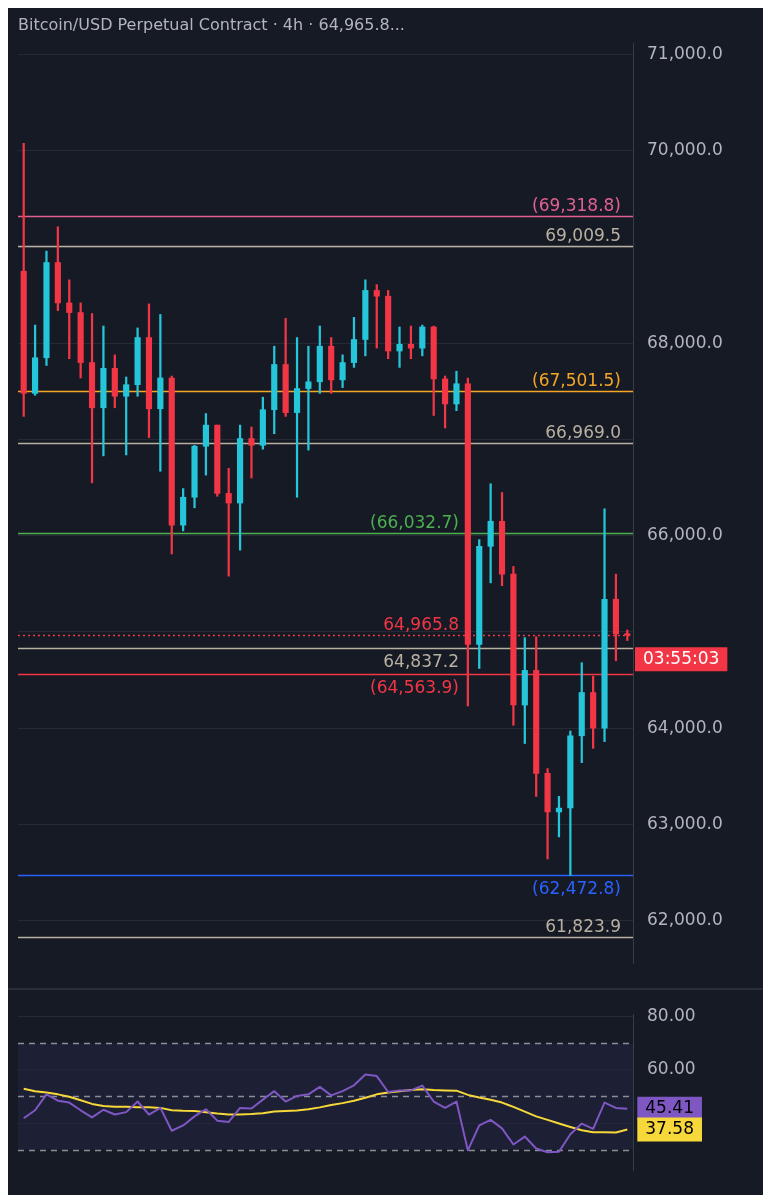 The image size is (771, 1200). Describe the element at coordinates (583, 431) in the screenshot. I see `ref-line-label: 66,969.0` at that location.